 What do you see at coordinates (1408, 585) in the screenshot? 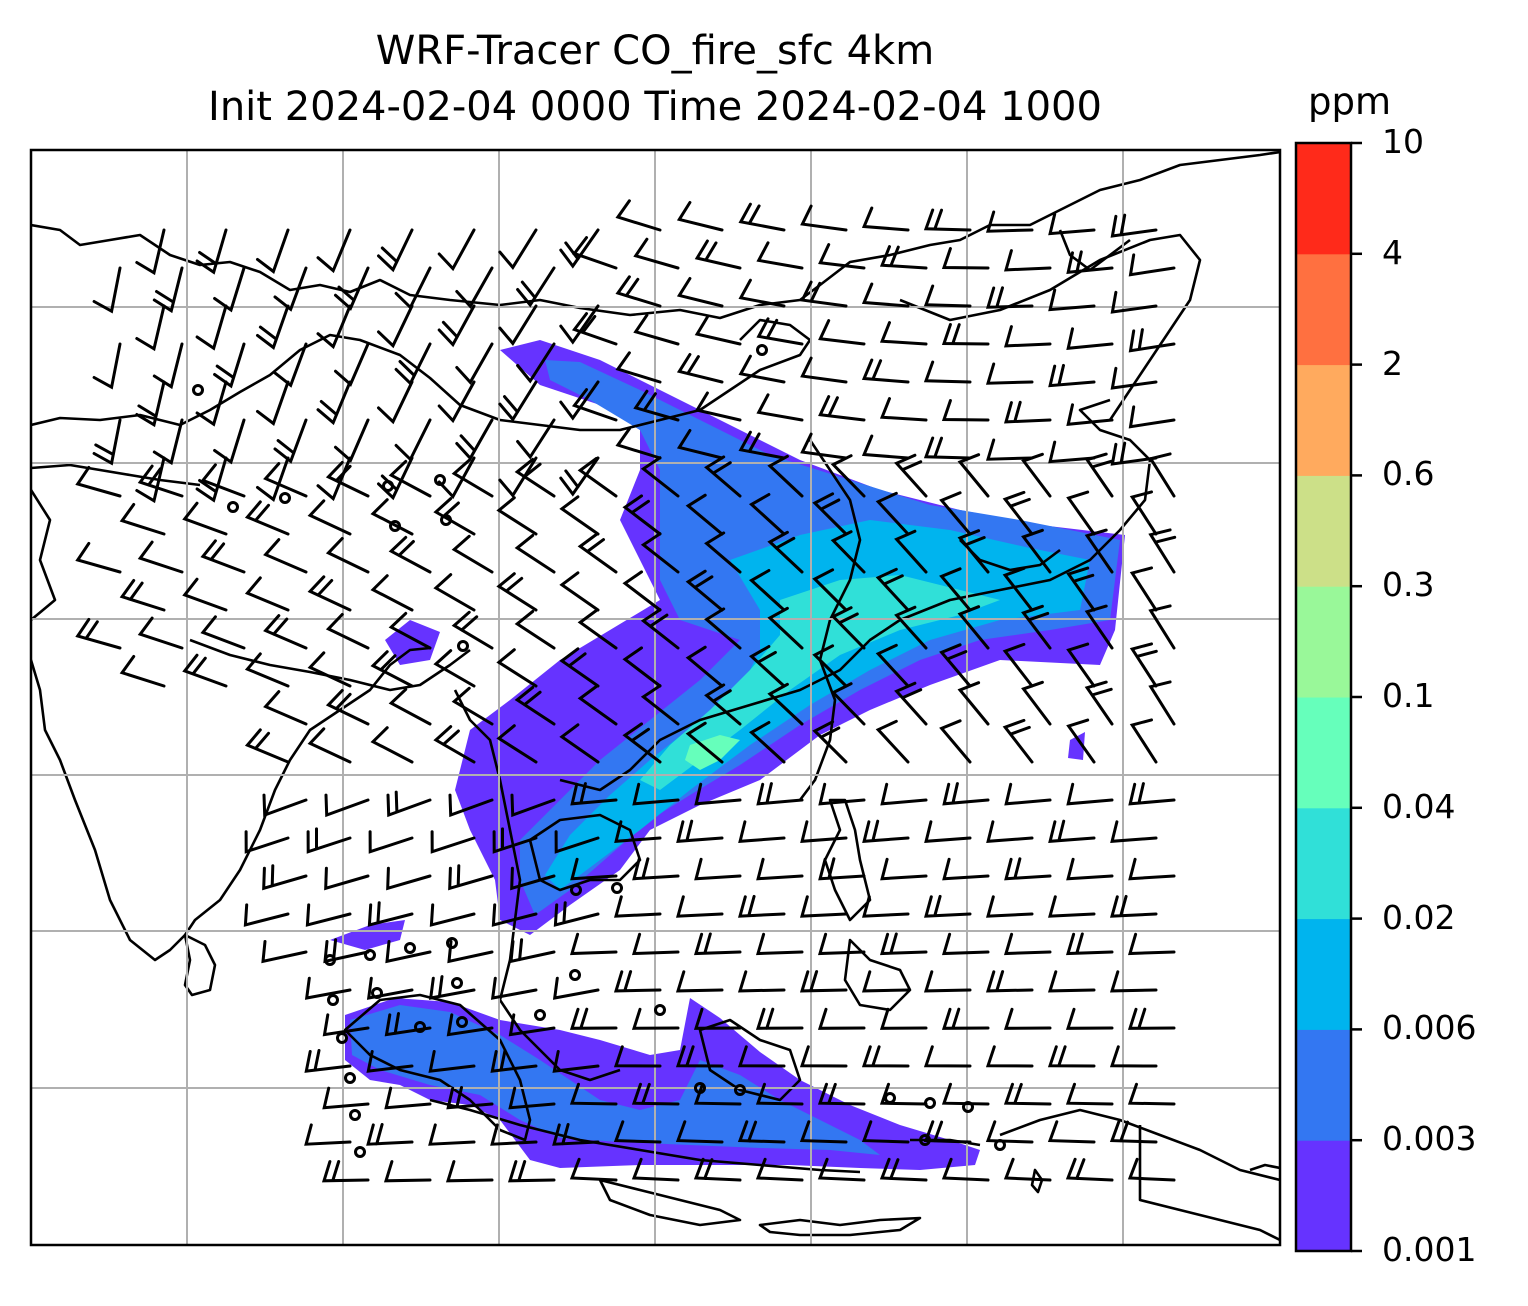
I see `colorbar-tick-label: 0.3` at bounding box center [1408, 585].